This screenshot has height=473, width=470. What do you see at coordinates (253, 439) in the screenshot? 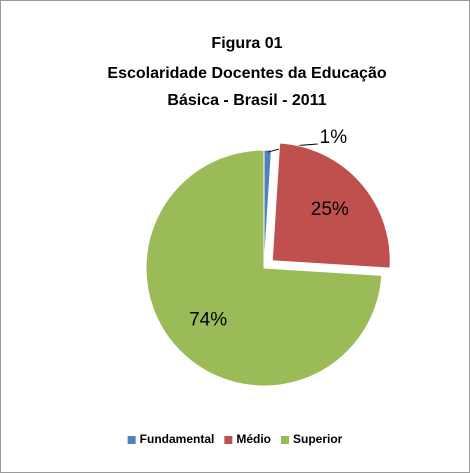
I see `legend-label: Médio` at bounding box center [253, 439].